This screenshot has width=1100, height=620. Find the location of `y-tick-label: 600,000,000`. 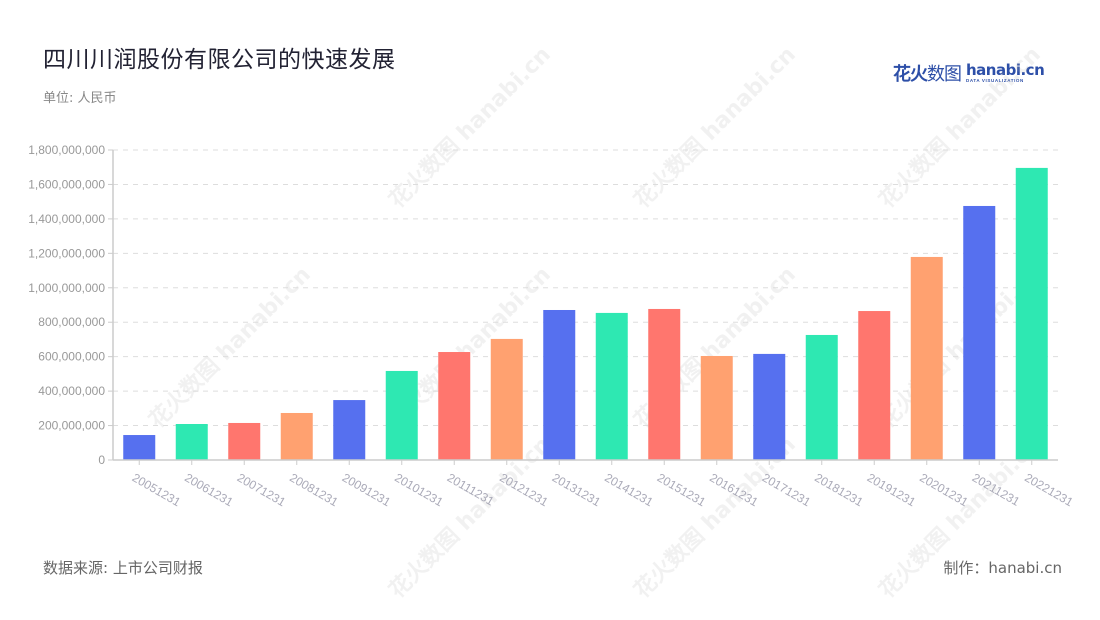

y-tick-label: 600,000,000 is located at coordinates (71, 357).